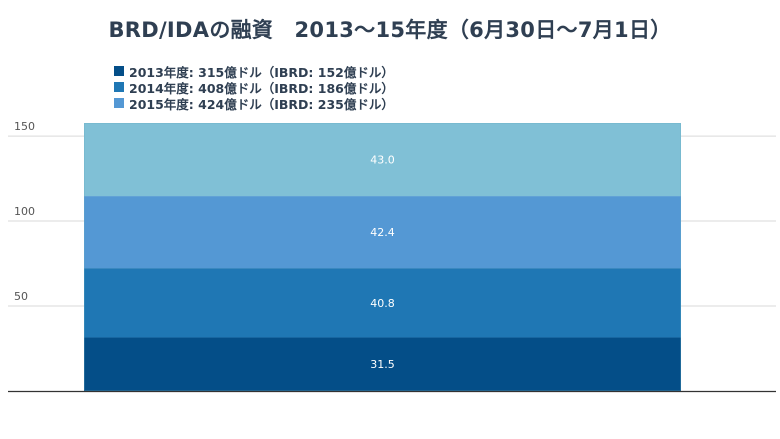  Describe the element at coordinates (261, 72) in the screenshot. I see `legend-label-2013: 2013年度: 315億ドル（IBRD: 152億ドル）` at that location.